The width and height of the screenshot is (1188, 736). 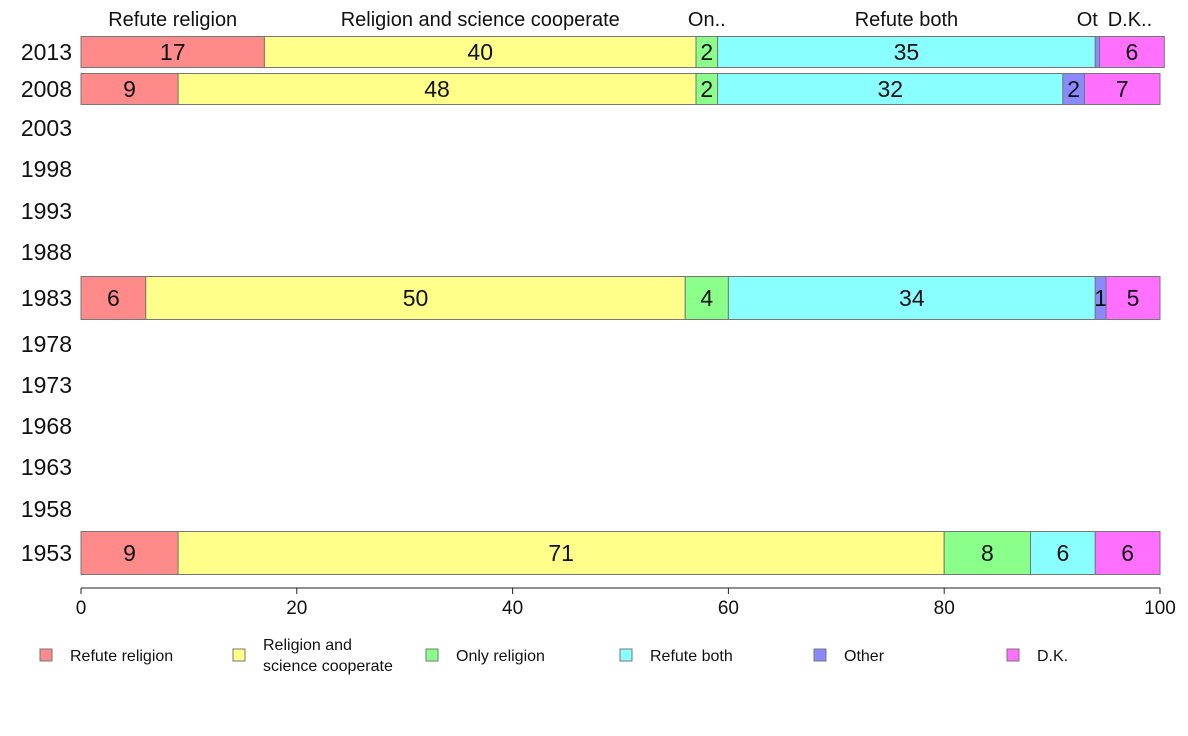 I want to click on data-label-1953-religion-and-science-cooperate: 71, so click(x=561, y=553).